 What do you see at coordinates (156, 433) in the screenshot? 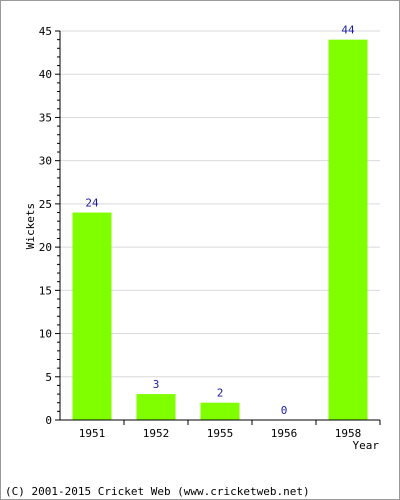
I see `x-tick-label: 1952` at bounding box center [156, 433].